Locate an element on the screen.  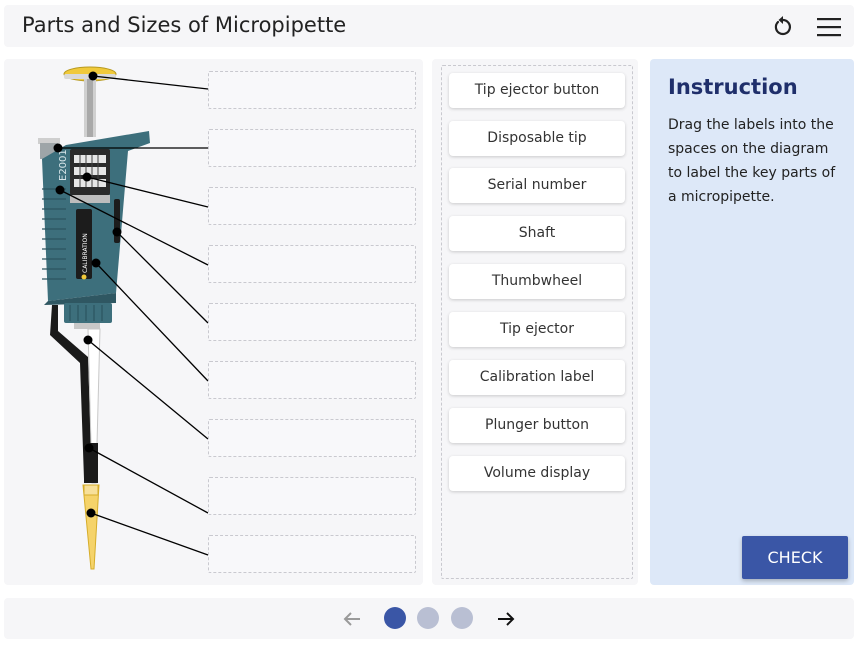
label-chip-serial-number: Serial number is located at coordinates (537, 185).